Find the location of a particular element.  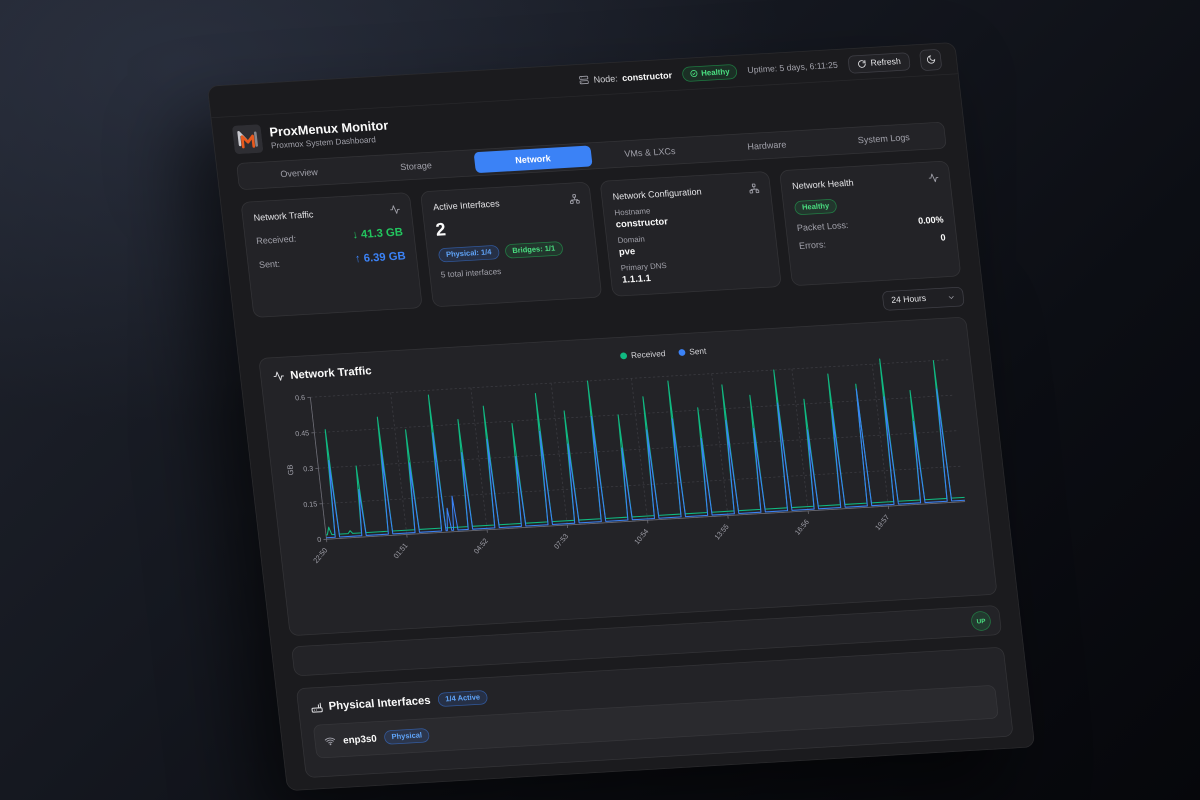

network-tree-icon is located at coordinates (754, 188).